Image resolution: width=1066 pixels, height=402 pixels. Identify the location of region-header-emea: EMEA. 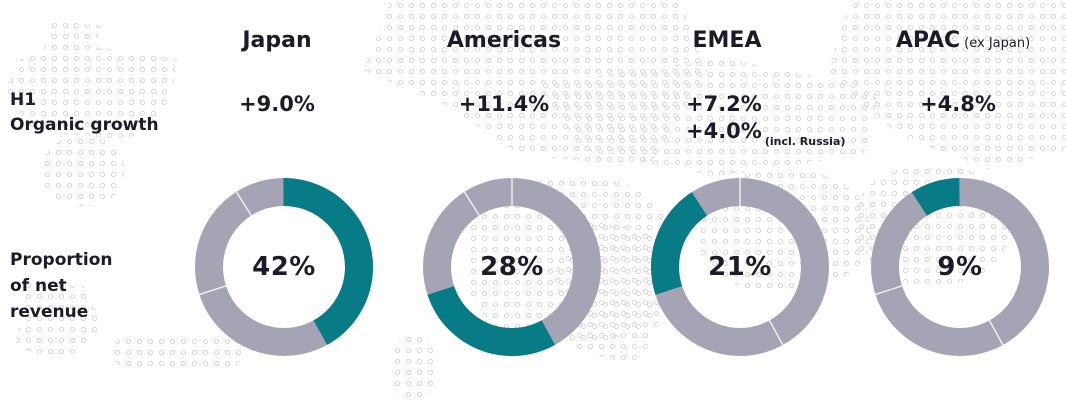
(727, 40).